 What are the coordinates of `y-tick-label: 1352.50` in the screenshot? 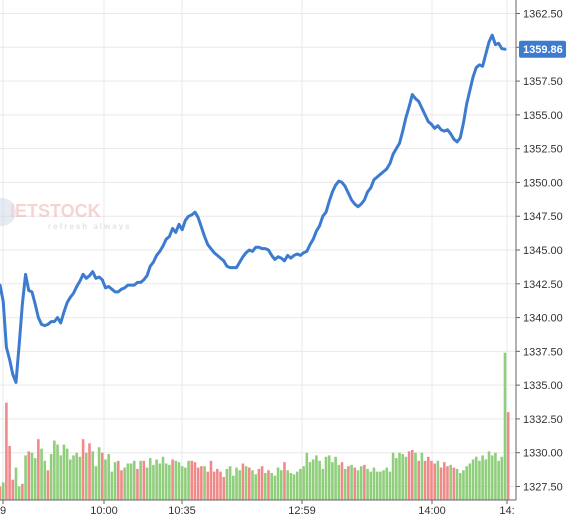 It's located at (543, 150).